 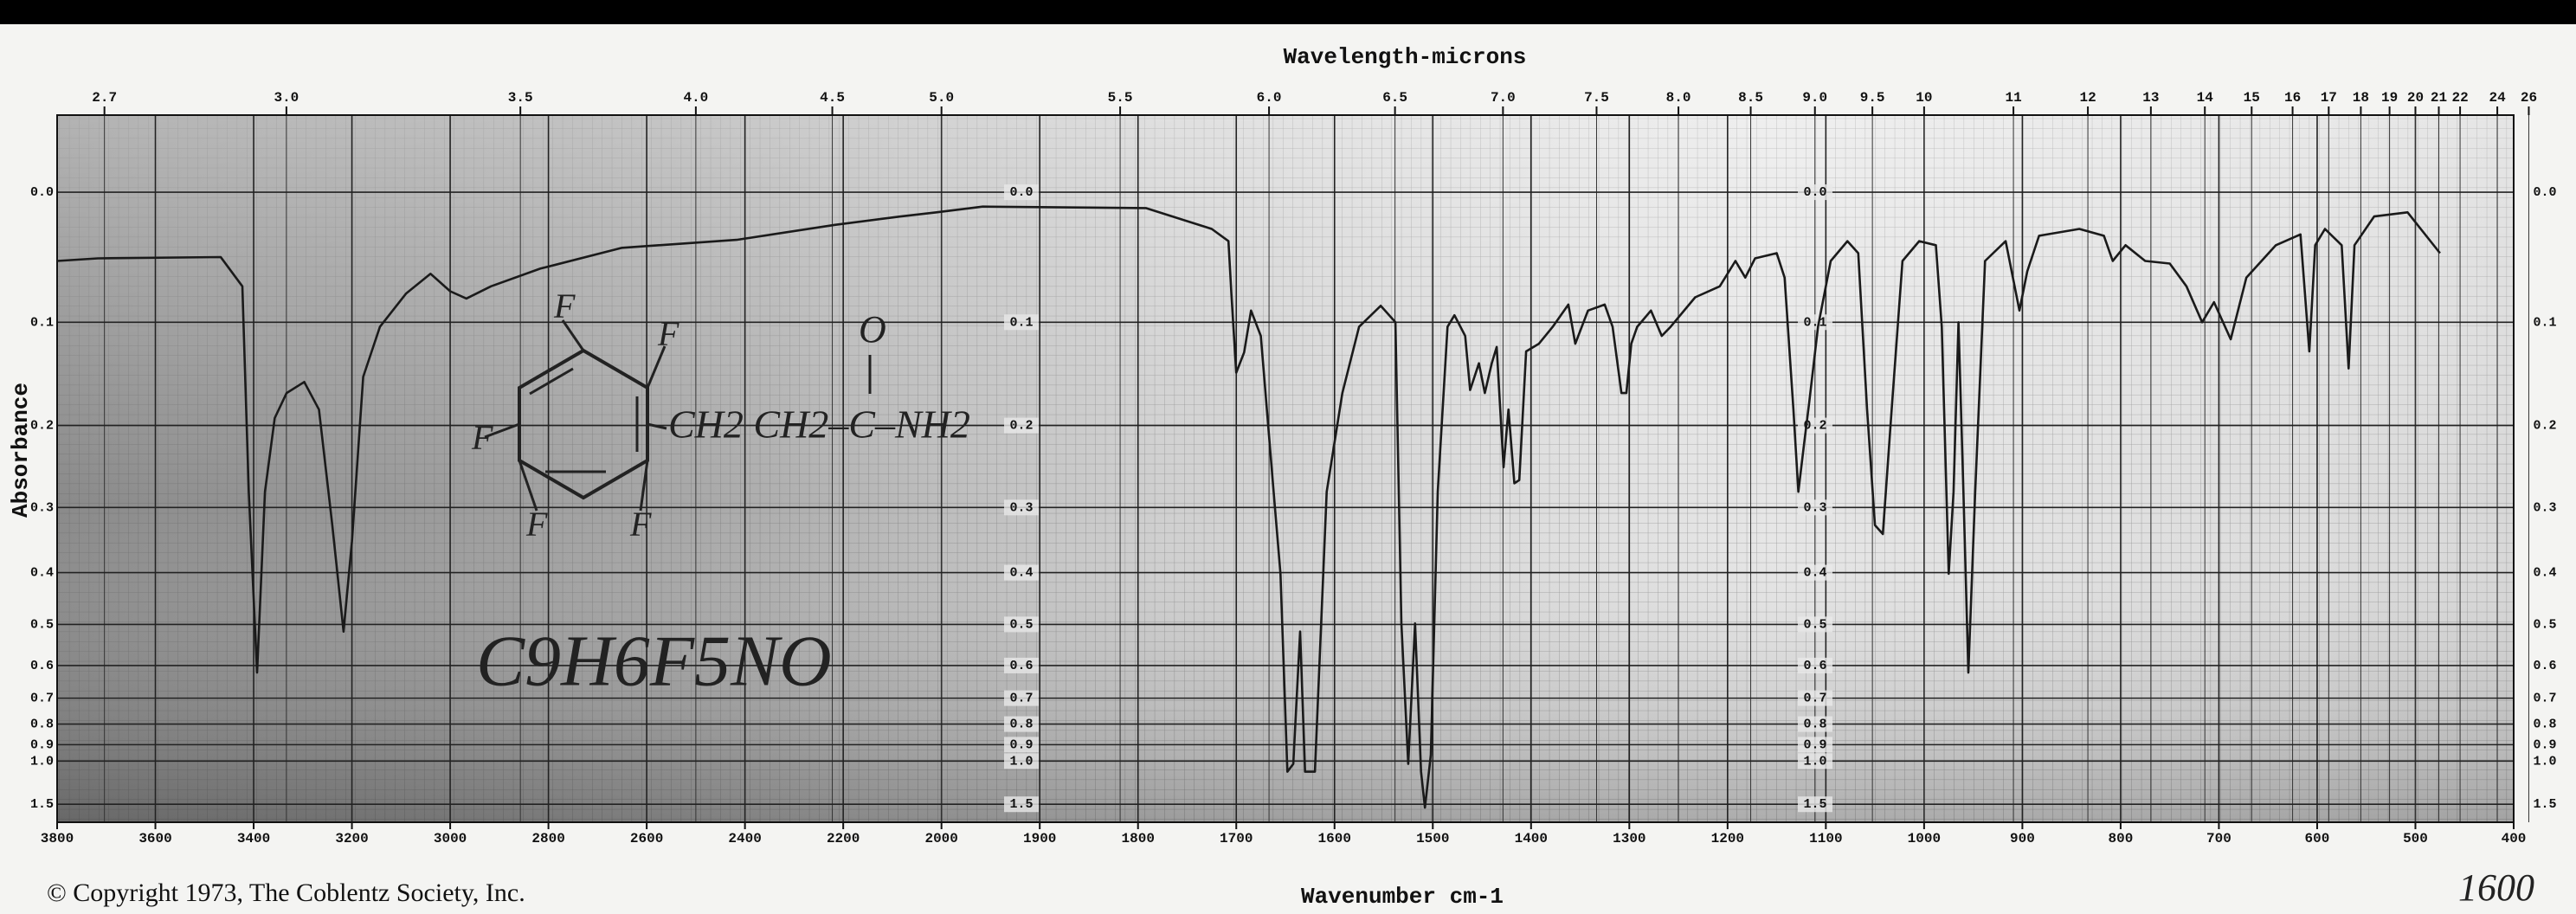 I want to click on scan-edge, so click(x=1288, y=12).